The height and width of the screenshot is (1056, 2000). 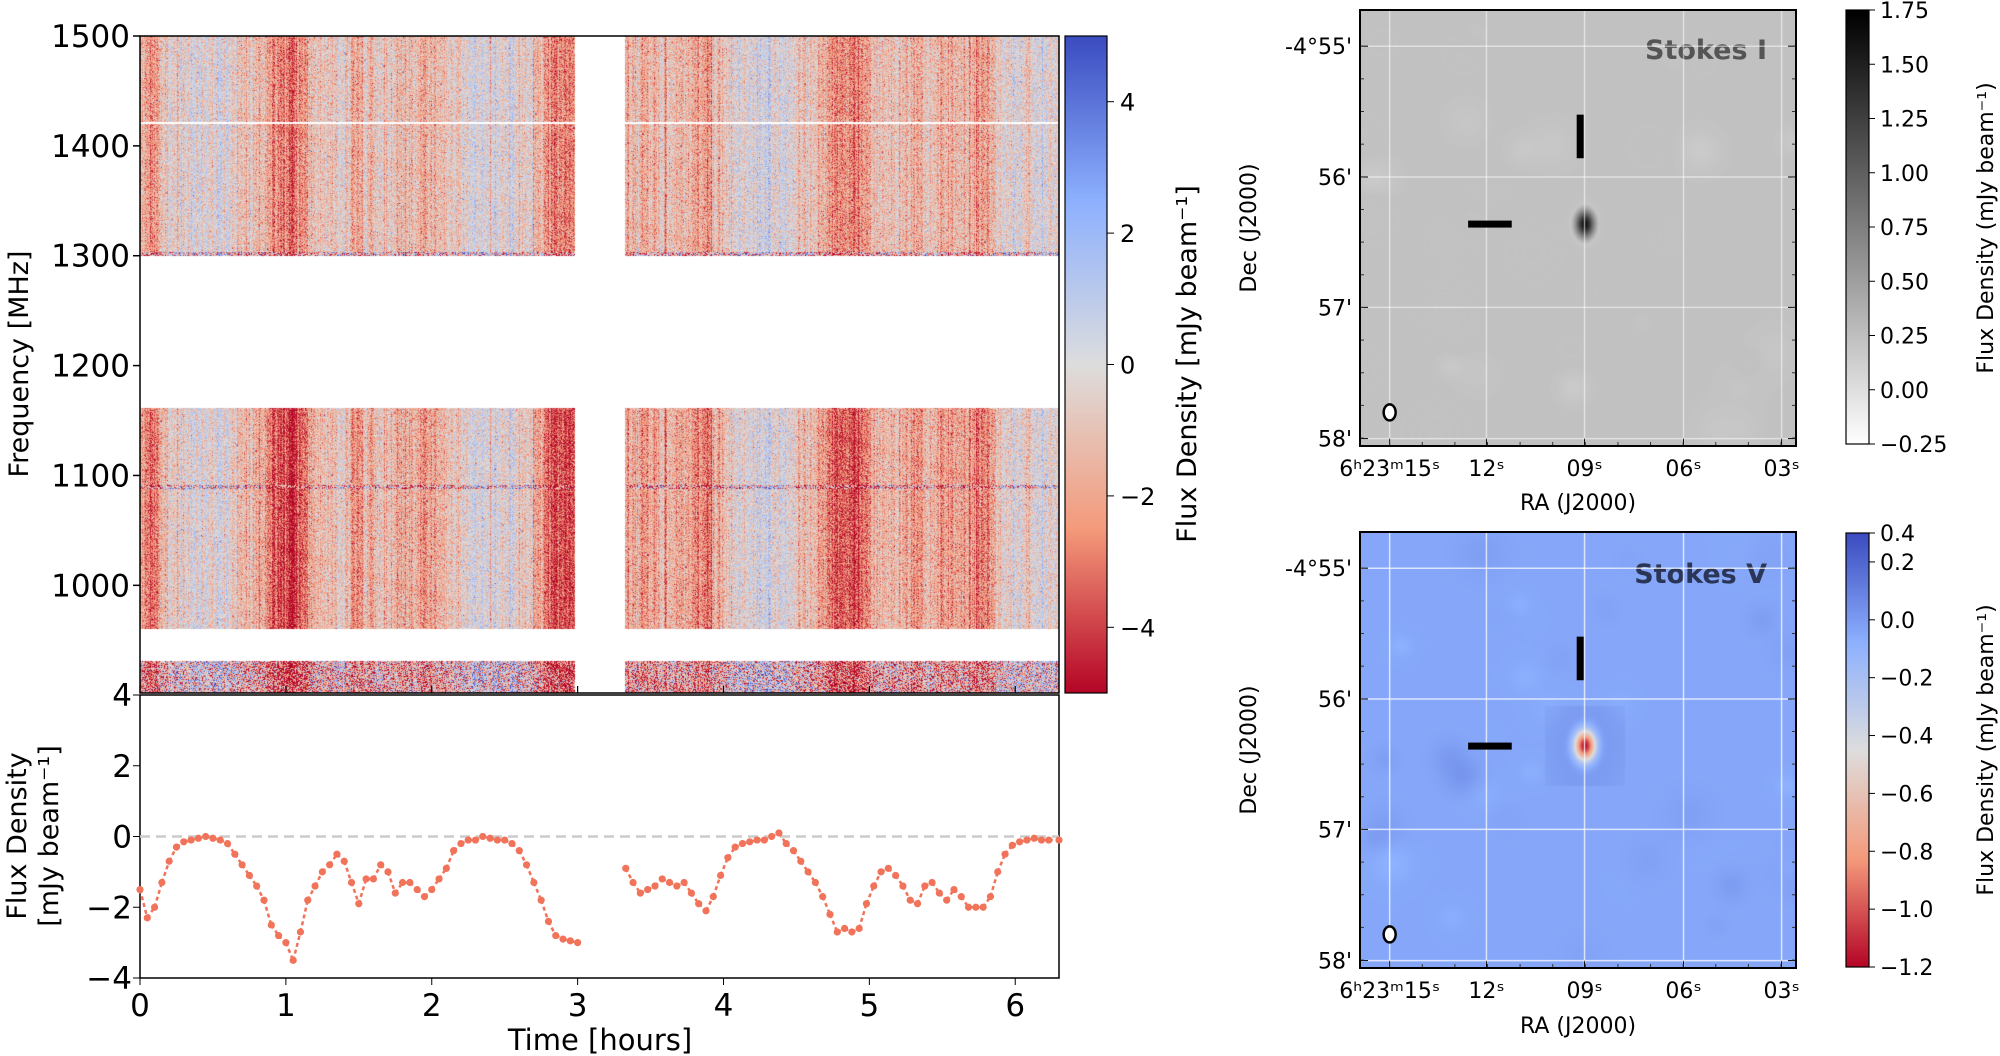 I want to click on spectrum-colorbar-tick-label: −4, so click(x=1137, y=628).